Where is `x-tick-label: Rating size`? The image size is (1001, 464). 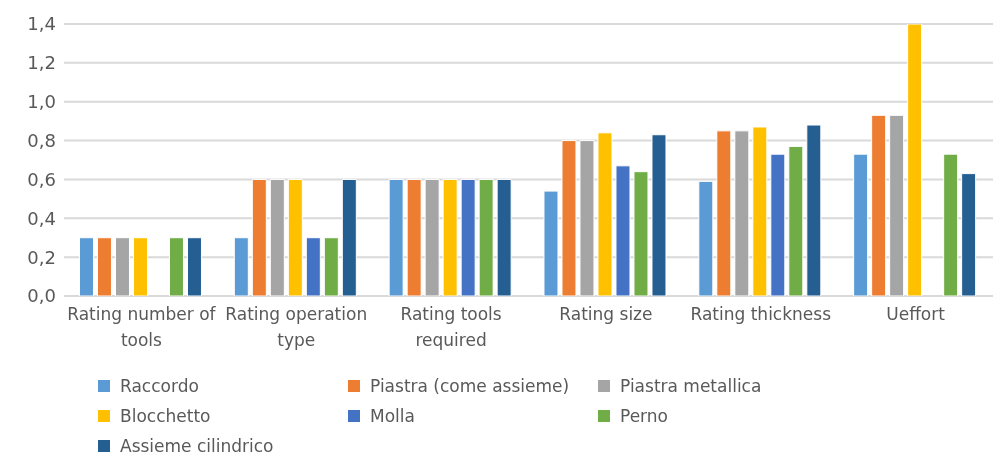 x-tick-label: Rating size is located at coordinates (606, 314).